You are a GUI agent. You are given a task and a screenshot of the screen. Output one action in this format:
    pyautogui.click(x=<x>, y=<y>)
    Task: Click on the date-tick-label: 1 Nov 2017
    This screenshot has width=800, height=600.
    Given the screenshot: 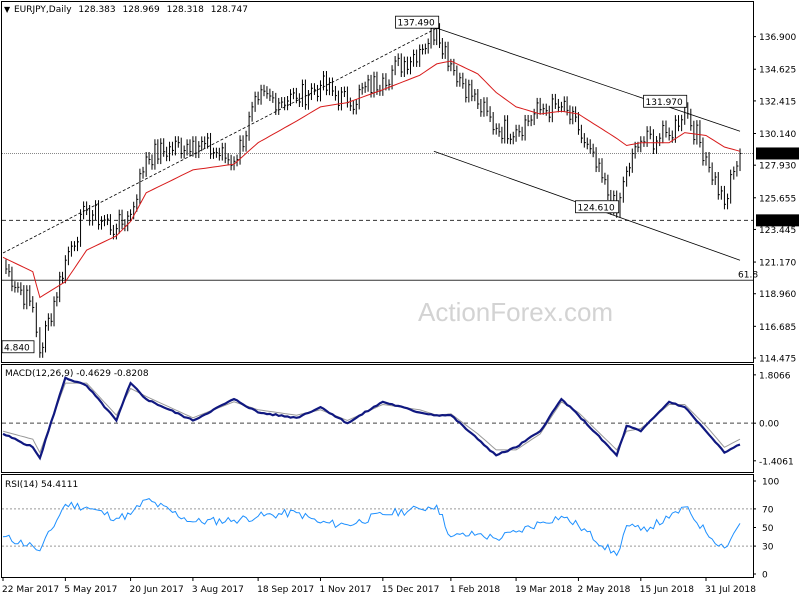 What is the action you would take?
    pyautogui.click(x=345, y=590)
    